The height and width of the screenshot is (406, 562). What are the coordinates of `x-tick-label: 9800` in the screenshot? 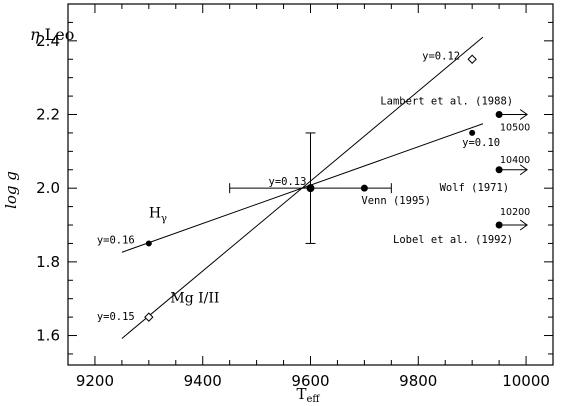 It's located at (418, 381).